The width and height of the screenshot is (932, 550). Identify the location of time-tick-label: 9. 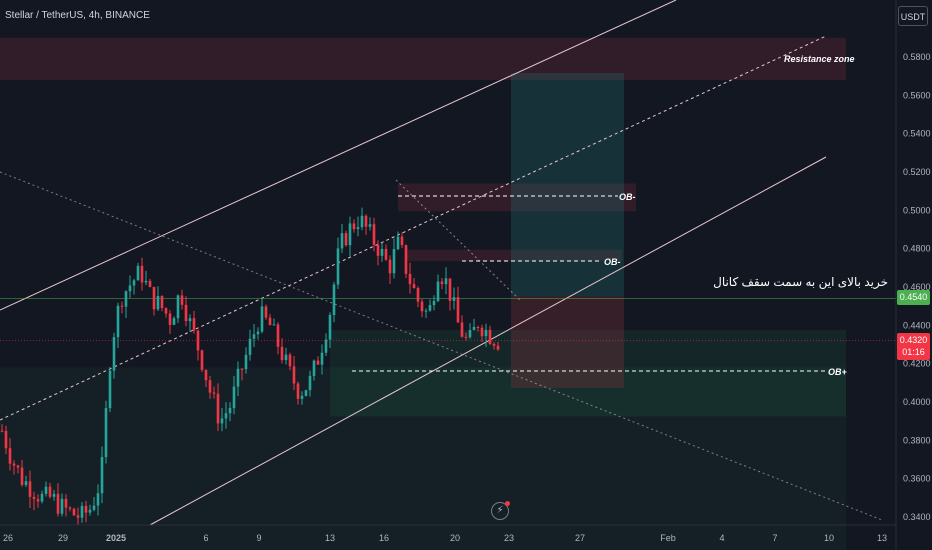
(258, 538).